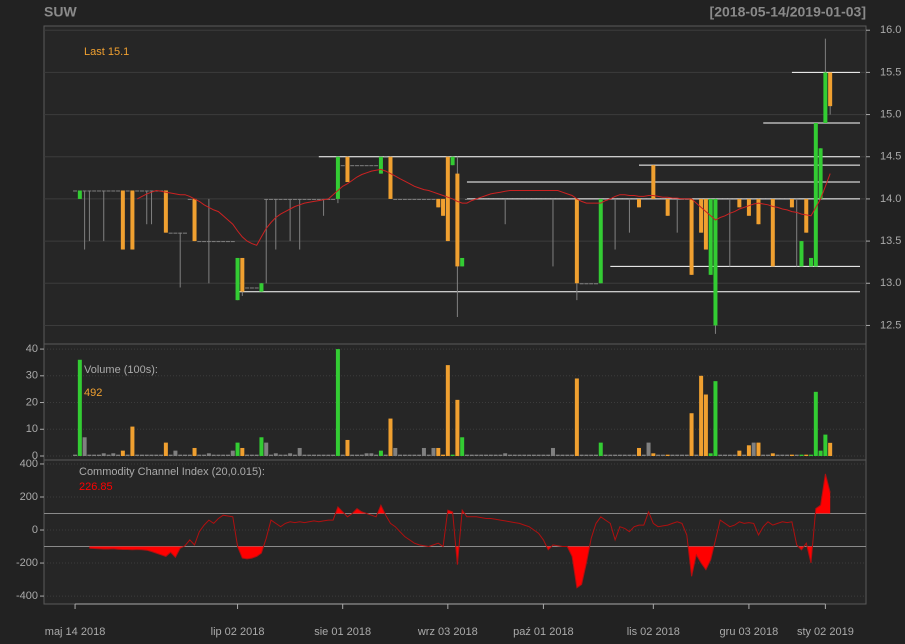 This screenshot has width=905, height=644. Describe the element at coordinates (890, 114) in the screenshot. I see `y-tick-label: 15.0` at that location.